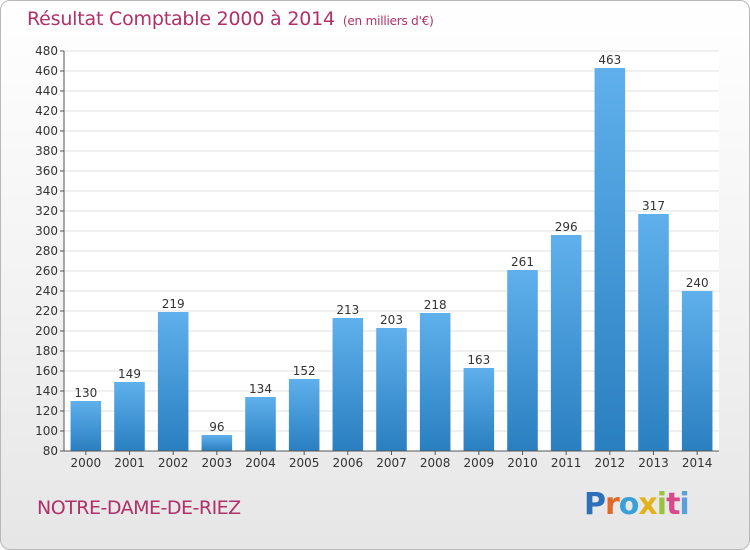 This screenshot has width=750, height=550. Describe the element at coordinates (479, 463) in the screenshot. I see `x-tick-label-2009: 2009` at that location.